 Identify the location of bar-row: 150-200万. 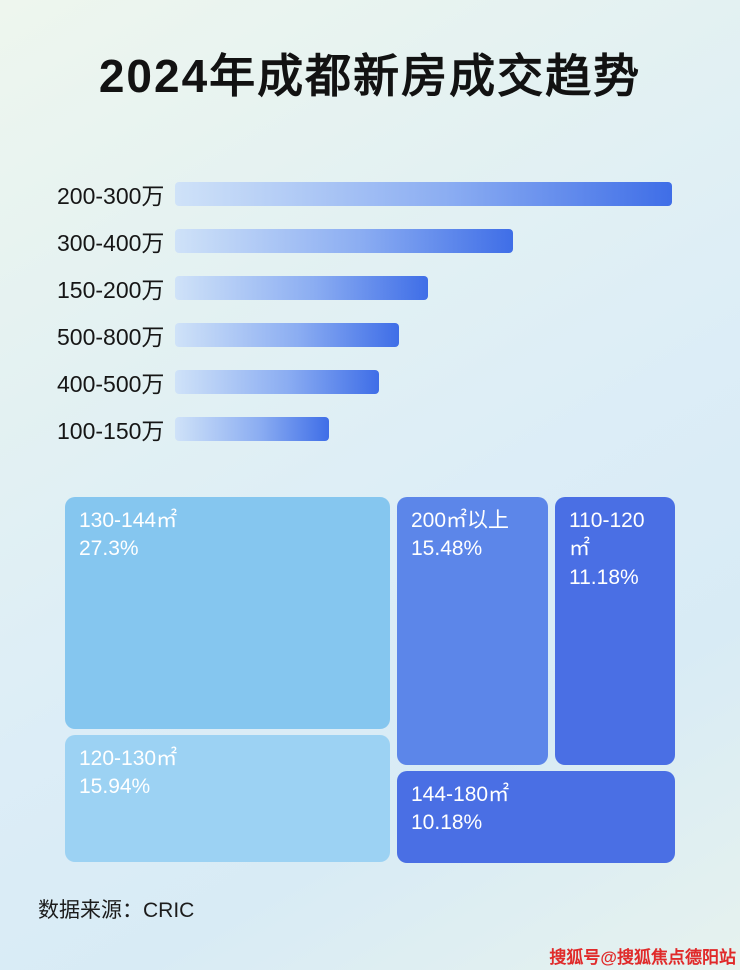
(364, 289).